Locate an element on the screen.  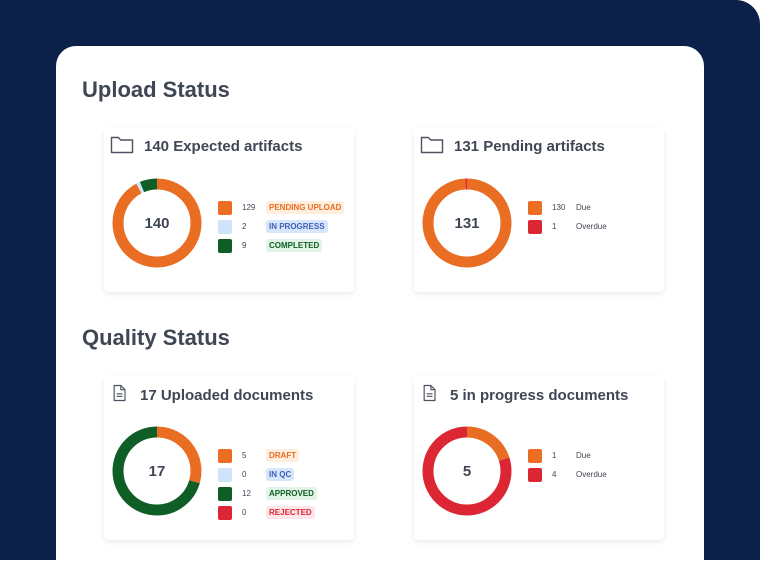
legend-item: 1 Due is located at coordinates (567, 455).